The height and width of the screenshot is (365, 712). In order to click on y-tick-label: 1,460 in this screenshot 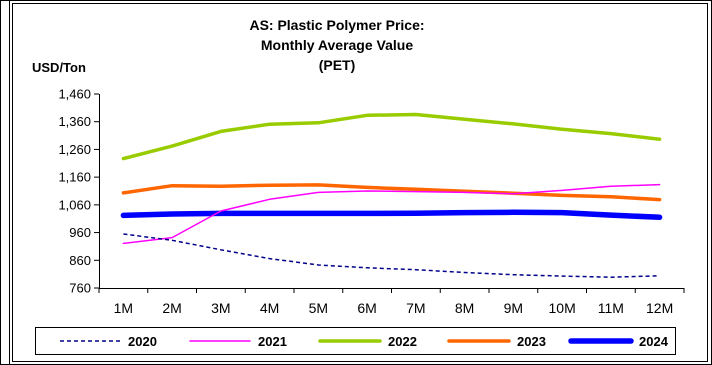, I will do `click(74, 94)`.